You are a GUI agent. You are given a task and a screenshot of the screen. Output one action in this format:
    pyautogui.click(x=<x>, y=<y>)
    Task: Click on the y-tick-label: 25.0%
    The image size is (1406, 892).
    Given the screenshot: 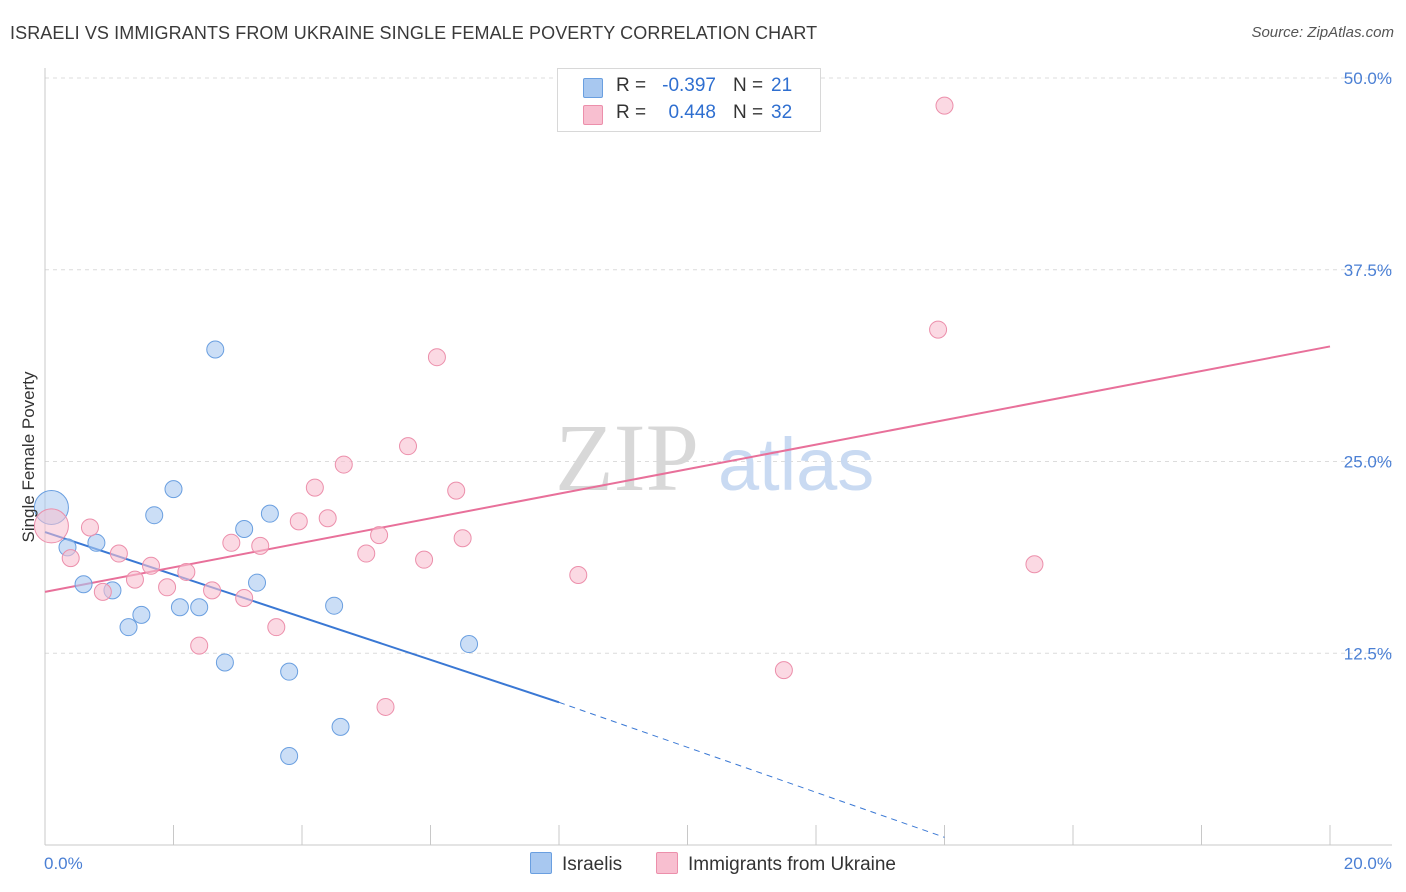 What is the action you would take?
    pyautogui.click(x=1368, y=462)
    